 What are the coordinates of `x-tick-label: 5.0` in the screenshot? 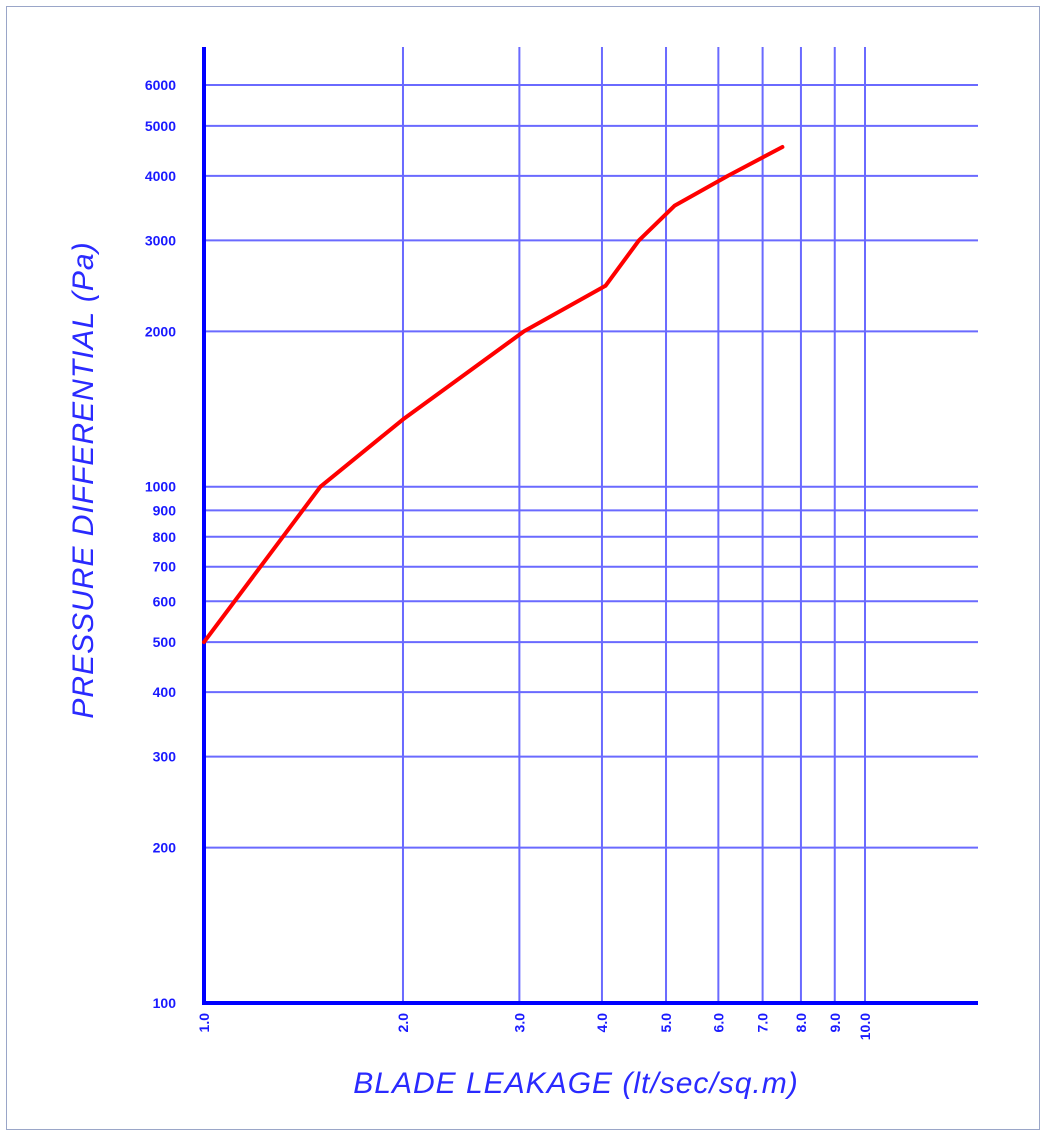 It's located at (666, 1023).